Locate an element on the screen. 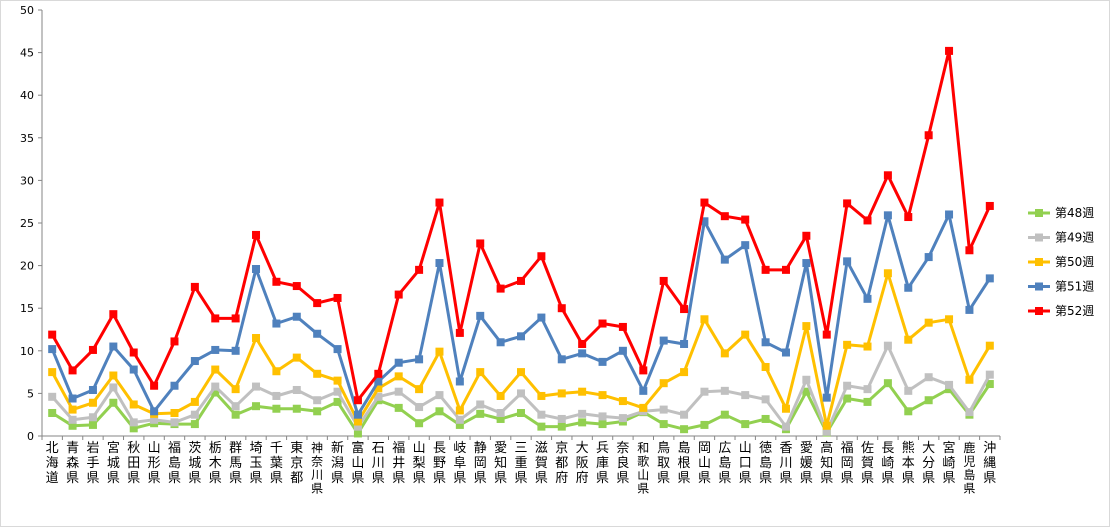  y-tick-label: 35 is located at coordinates (27, 138).